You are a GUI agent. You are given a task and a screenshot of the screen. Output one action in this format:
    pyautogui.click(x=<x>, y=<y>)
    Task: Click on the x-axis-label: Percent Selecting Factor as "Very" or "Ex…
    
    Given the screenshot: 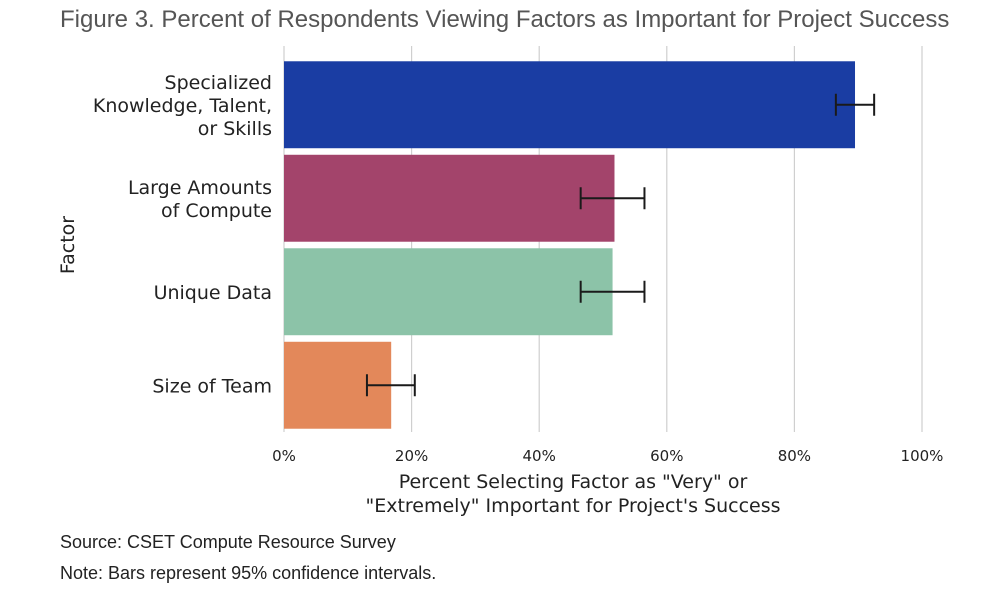 What is the action you would take?
    pyautogui.click(x=572, y=494)
    